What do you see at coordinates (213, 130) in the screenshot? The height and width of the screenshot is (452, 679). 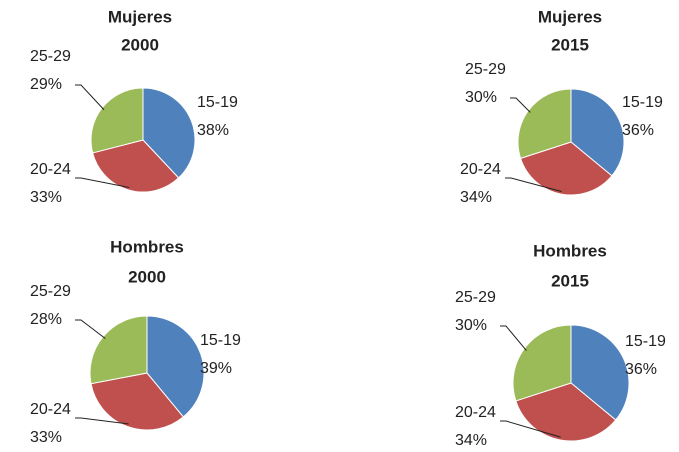 I see `value-label: 38%` at bounding box center [213, 130].